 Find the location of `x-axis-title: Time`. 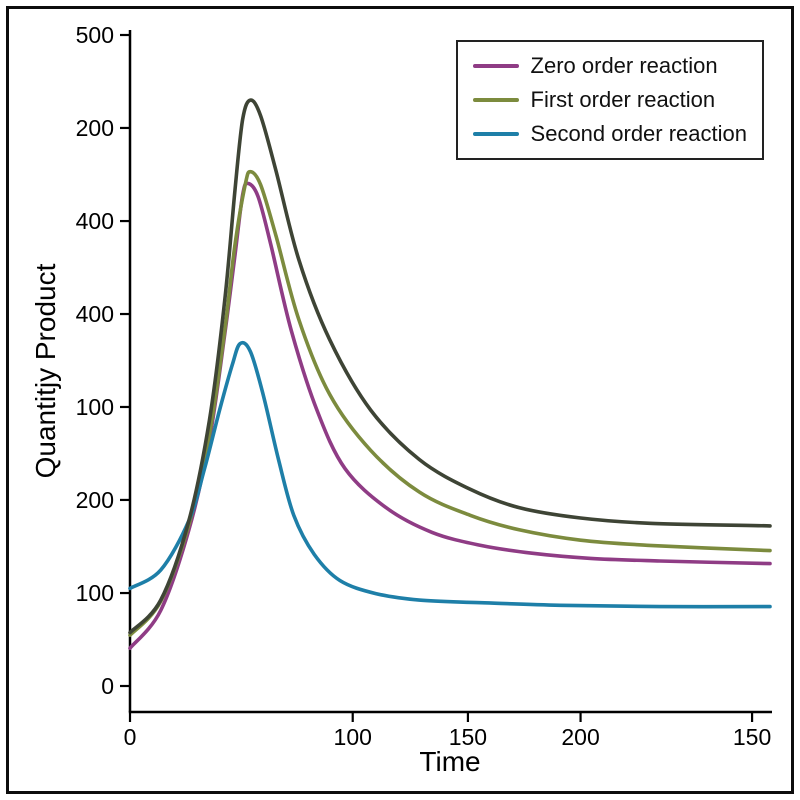

x-axis-title: Time is located at coordinates (450, 761).